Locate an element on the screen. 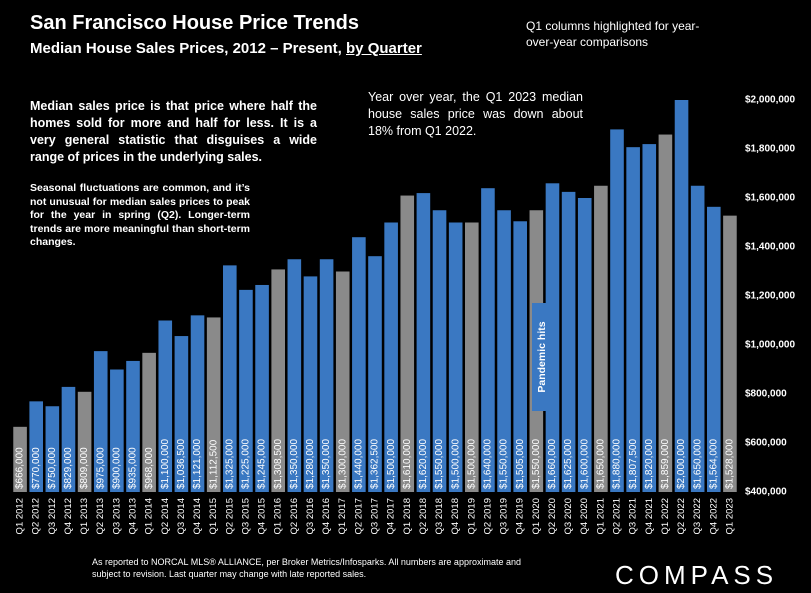  x-tick-label: Q3 2022 is located at coordinates (697, 516).